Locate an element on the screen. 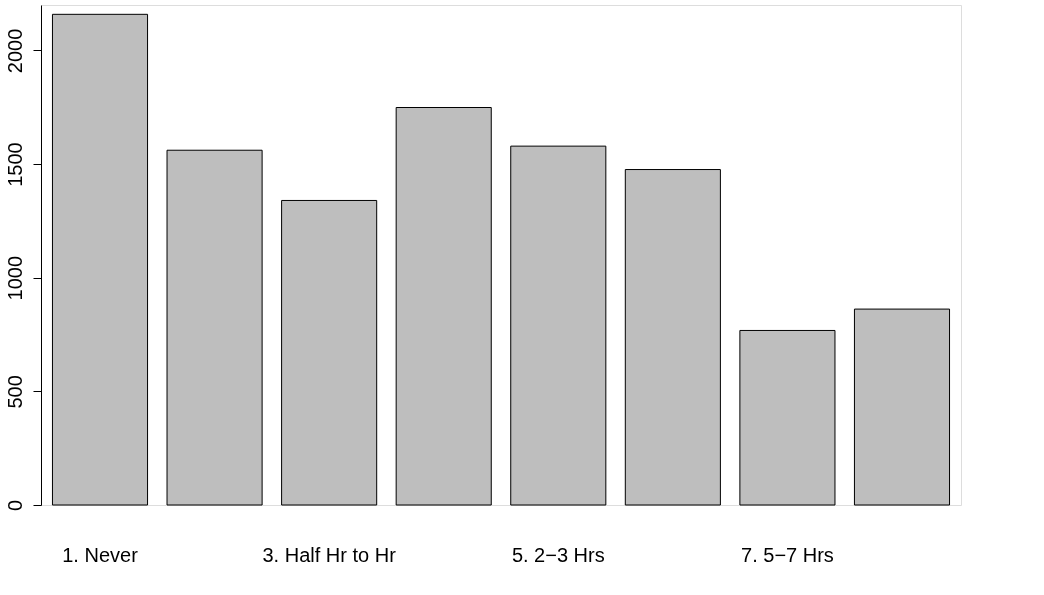  y-tick-label: 1000 is located at coordinates (14, 278).